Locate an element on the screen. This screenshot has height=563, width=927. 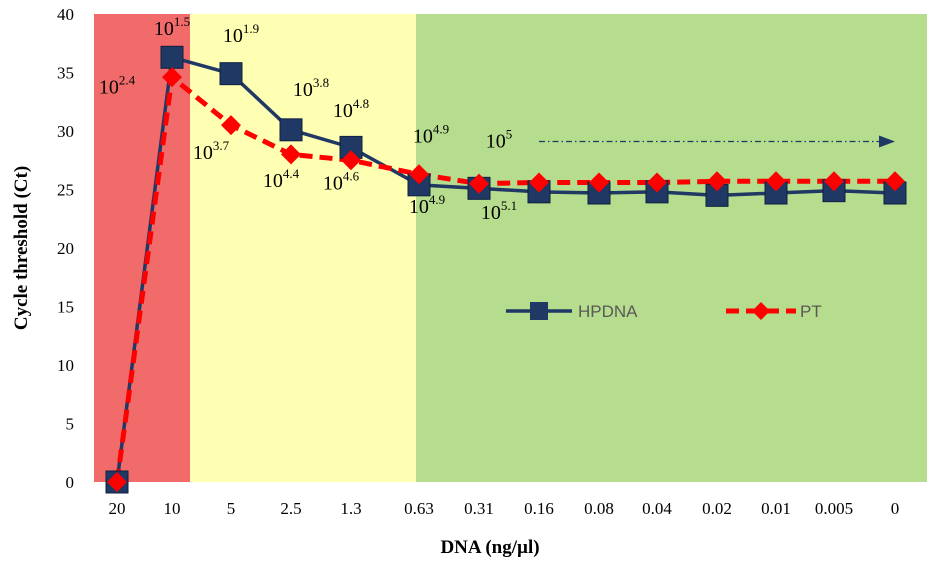
annotation-label: 103.8 is located at coordinates (311, 88).